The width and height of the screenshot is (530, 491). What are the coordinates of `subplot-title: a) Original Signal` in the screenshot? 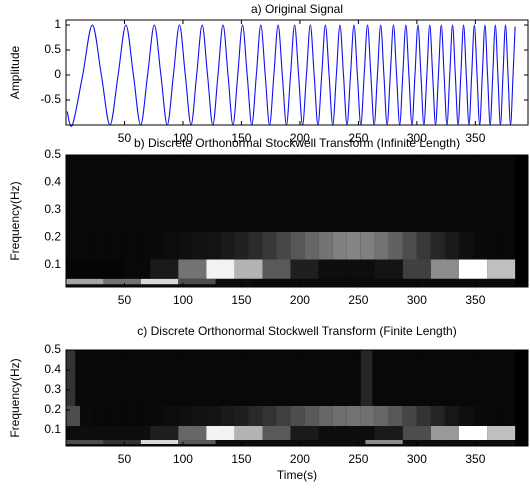 It's located at (297, 9).